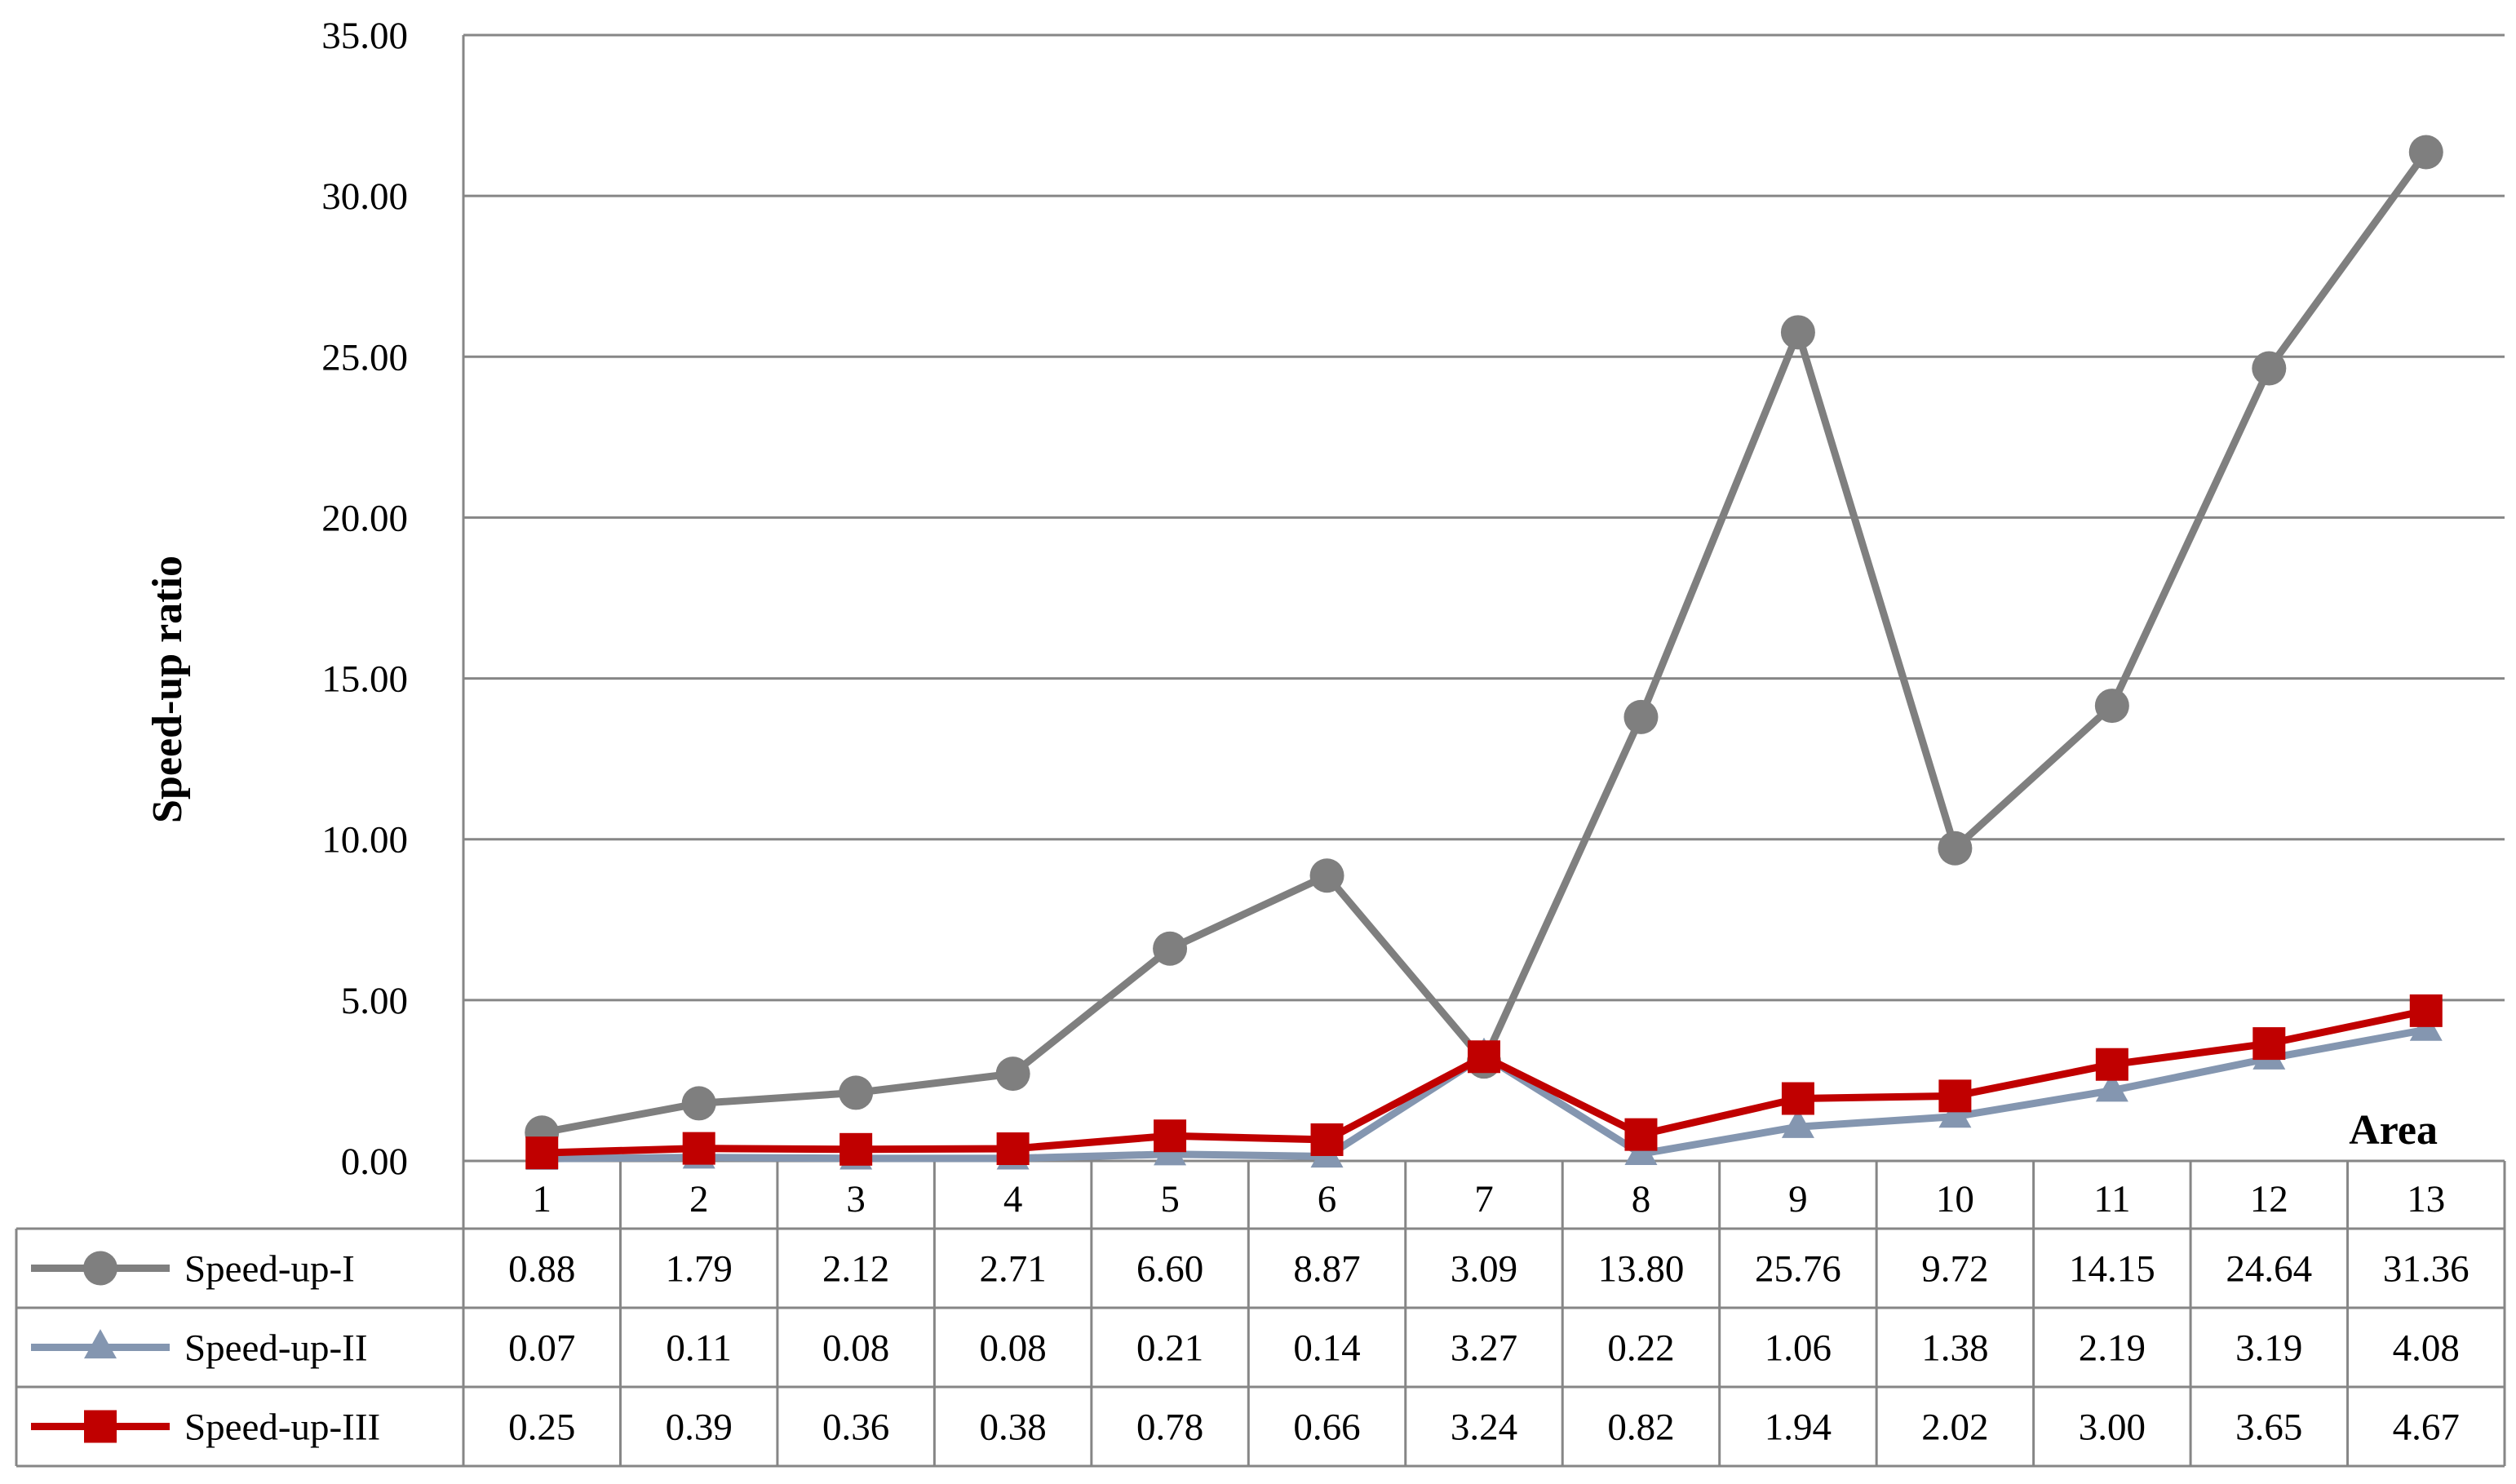 This screenshot has width=2516, height=1484. What do you see at coordinates (1484, 1269) in the screenshot?
I see `table-value: 3.09` at bounding box center [1484, 1269].